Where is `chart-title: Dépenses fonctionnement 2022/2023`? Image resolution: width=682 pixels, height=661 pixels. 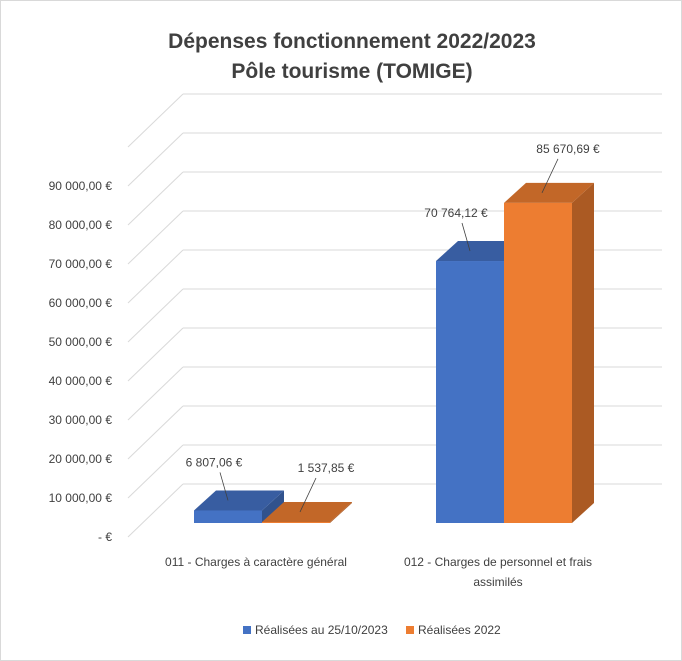
chart-title: Dépenses fonctionnement 2022/2023 is located at coordinates (352, 41).